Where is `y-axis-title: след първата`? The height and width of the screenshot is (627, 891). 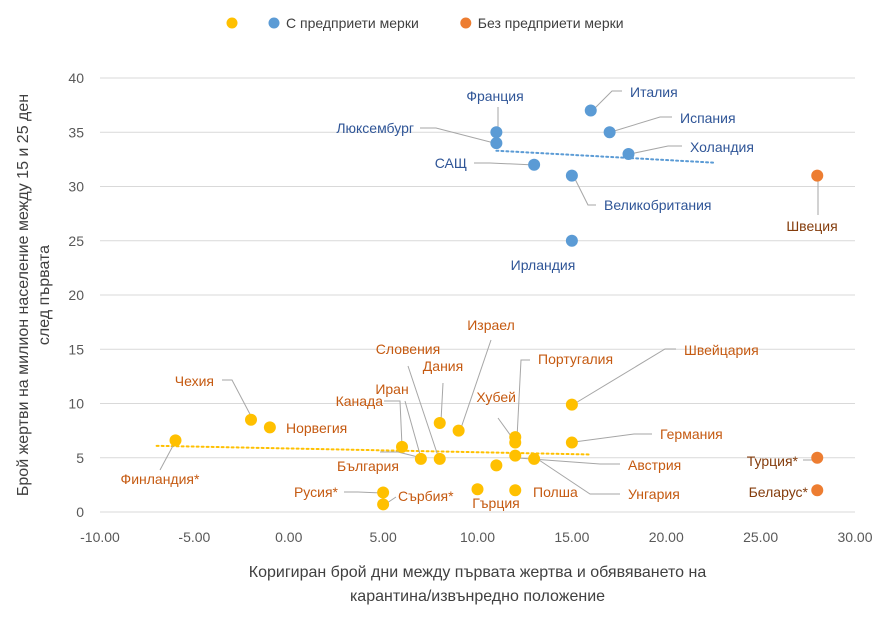 y-axis-title: след първата is located at coordinates (44, 295).